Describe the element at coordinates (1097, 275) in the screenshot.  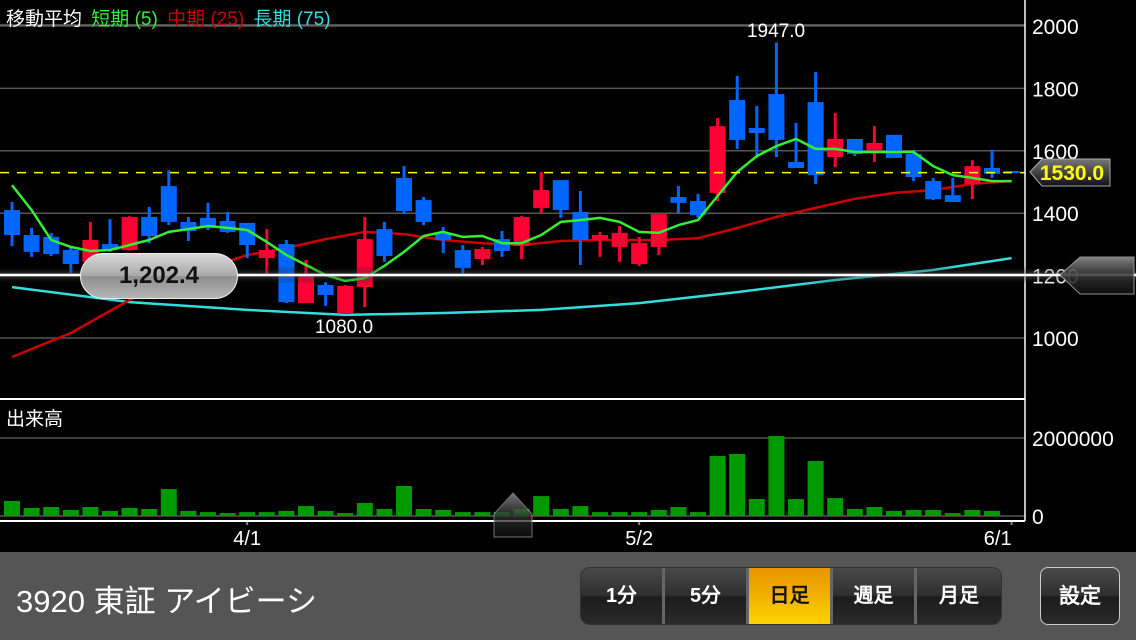
I see `crosshair-handle` at that location.